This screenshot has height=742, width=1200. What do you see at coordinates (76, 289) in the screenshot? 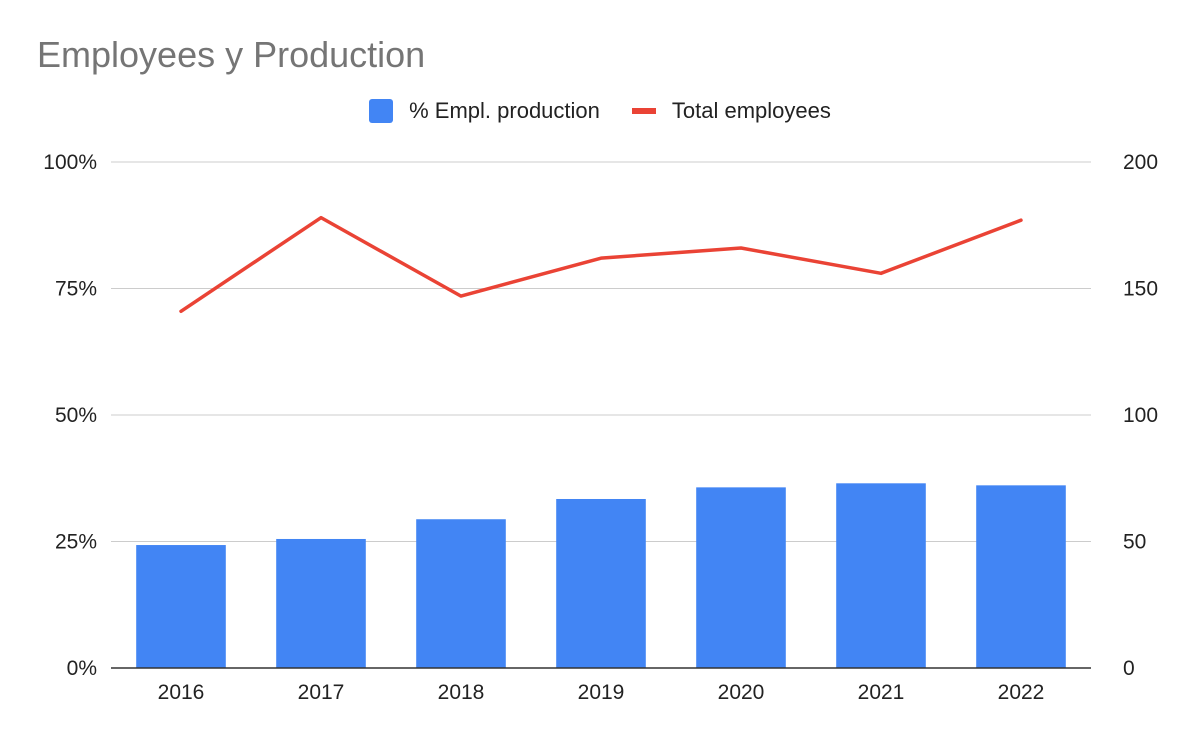
I see `left-tick-label: 75%` at bounding box center [76, 289].